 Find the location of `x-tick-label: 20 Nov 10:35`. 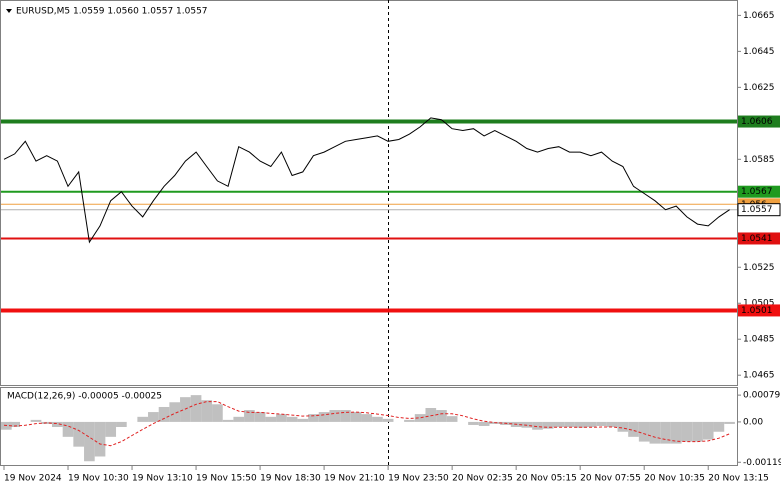

x-tick-label: 20 Nov 10:35 is located at coordinates (674, 479).